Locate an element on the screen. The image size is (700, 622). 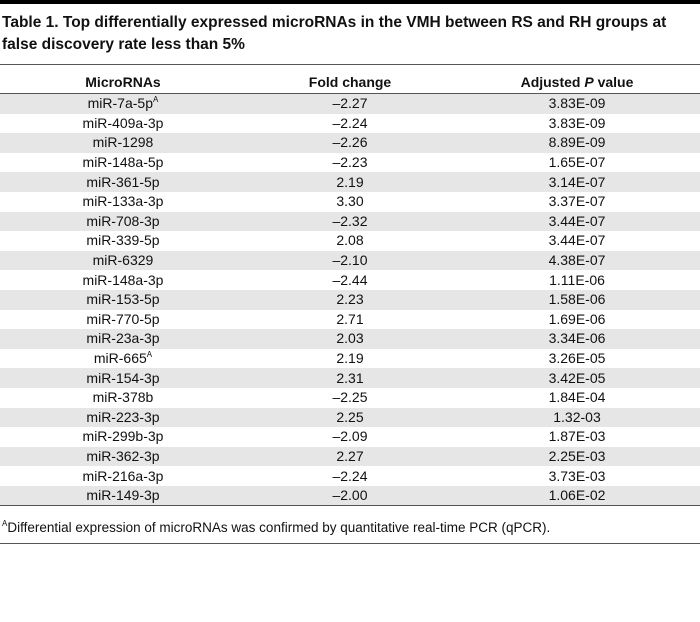
mirna-name: miR-339-5p is located at coordinates (123, 240).